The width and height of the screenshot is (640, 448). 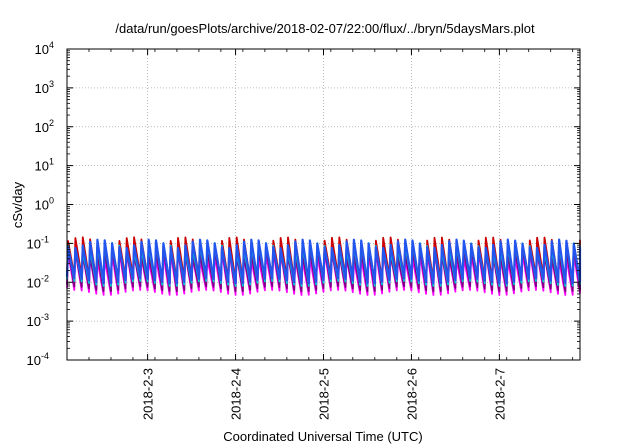 I want to click on y-tick-exponent: 2, so click(x=51, y=123).